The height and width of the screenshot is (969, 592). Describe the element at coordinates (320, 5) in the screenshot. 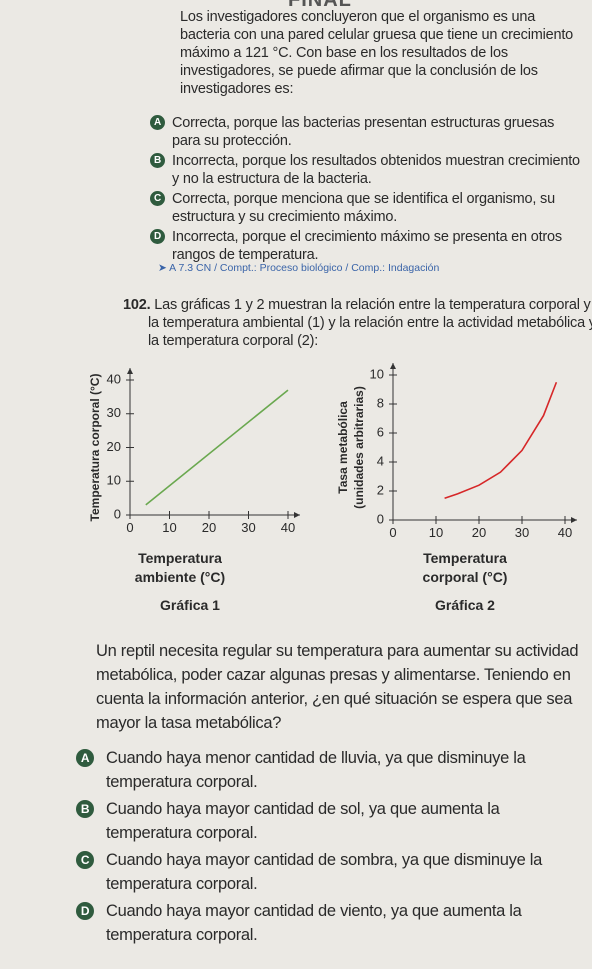

I see `header-title: FINAL` at that location.